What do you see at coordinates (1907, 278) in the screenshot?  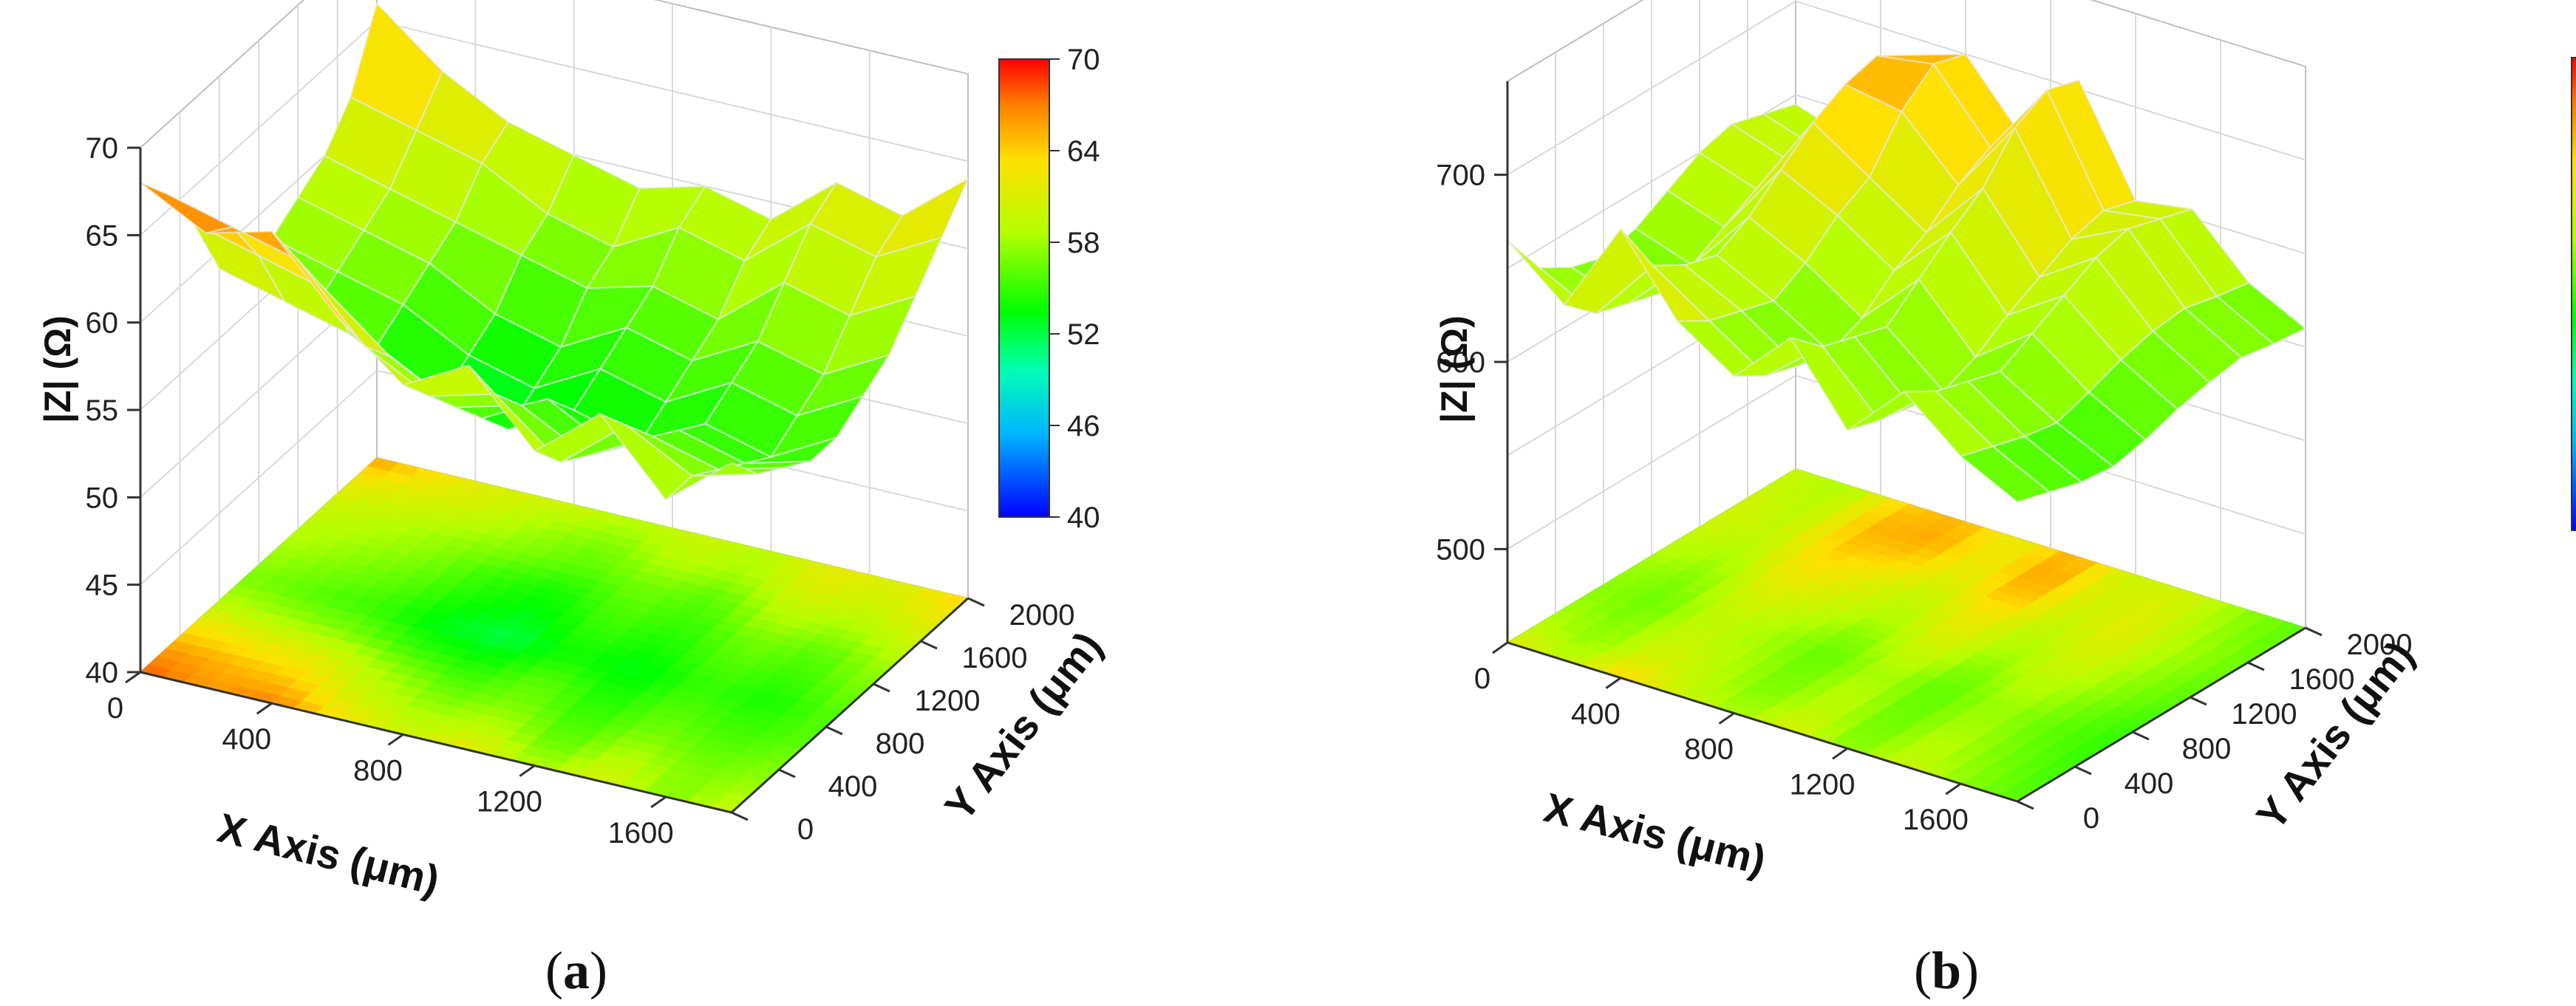 I see `surface-mesh` at bounding box center [1907, 278].